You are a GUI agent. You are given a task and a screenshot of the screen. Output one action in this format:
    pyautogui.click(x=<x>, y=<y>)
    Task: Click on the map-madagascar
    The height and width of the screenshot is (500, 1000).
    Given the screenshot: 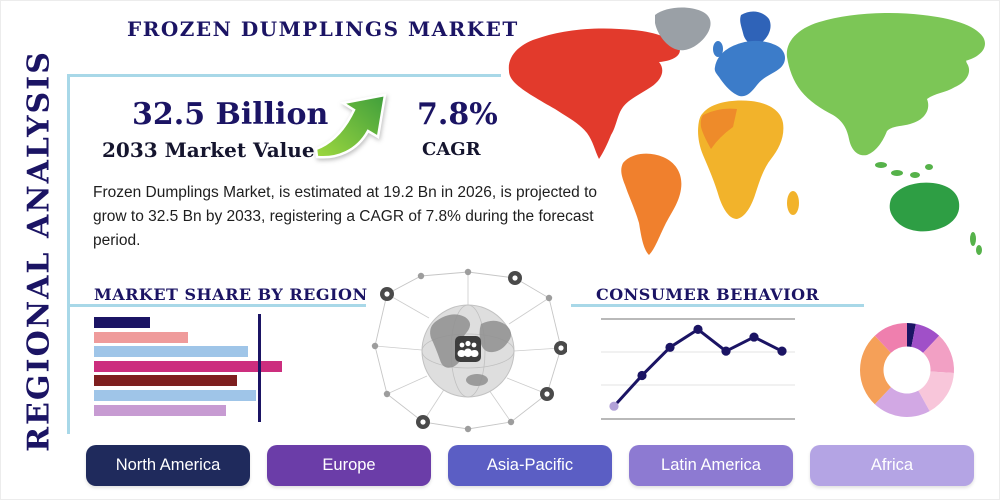 What is the action you would take?
    pyautogui.click(x=793, y=203)
    